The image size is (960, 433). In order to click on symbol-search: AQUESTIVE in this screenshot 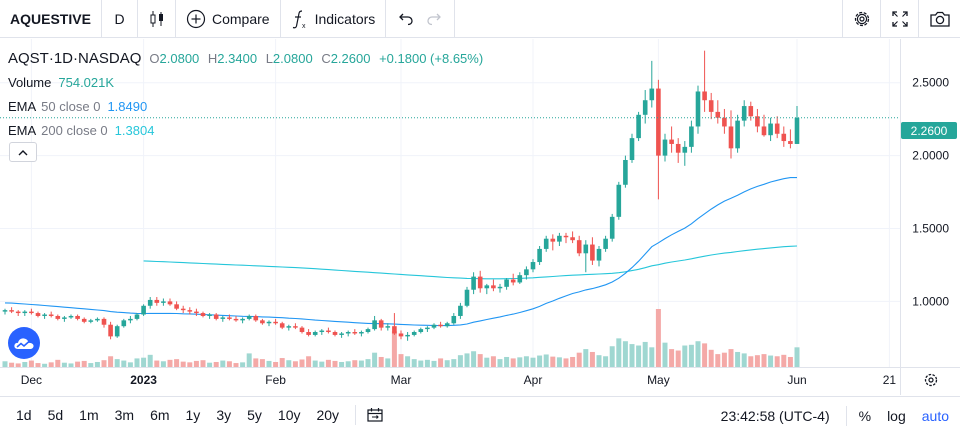, I will do `click(51, 19)`.